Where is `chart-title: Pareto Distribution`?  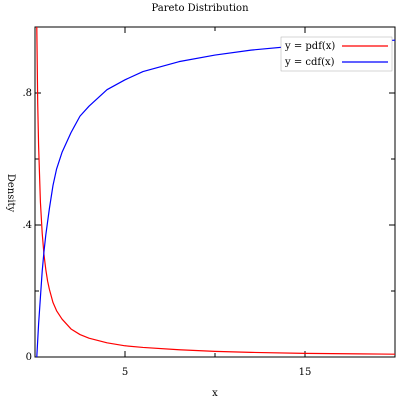 chart-title: Pareto Distribution is located at coordinates (200, 8).